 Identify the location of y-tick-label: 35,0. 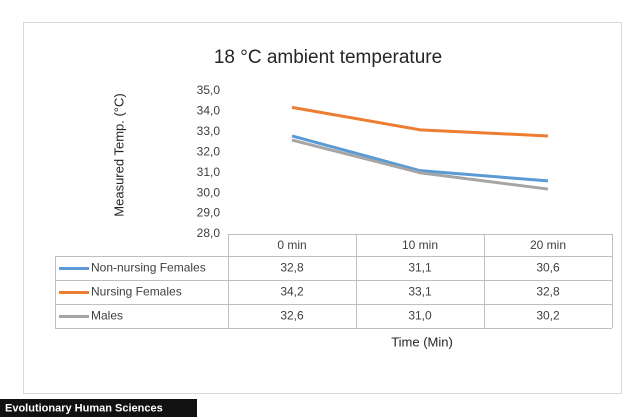
(209, 90).